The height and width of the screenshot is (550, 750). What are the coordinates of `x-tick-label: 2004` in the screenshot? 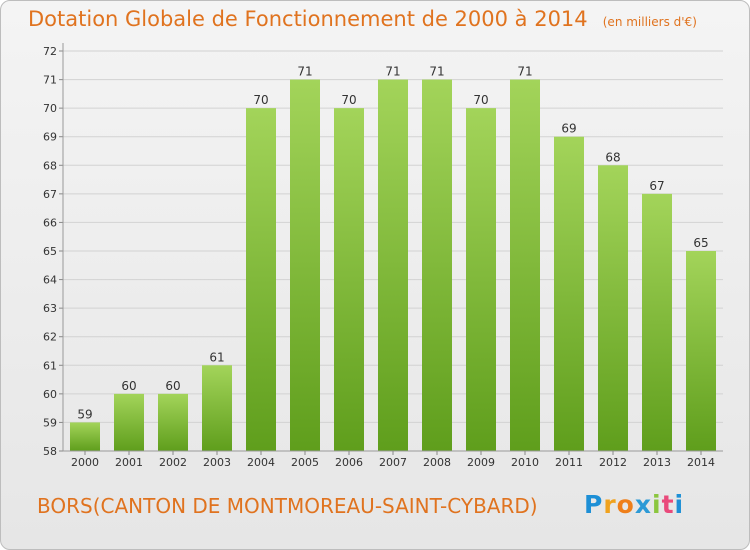 It's located at (261, 462).